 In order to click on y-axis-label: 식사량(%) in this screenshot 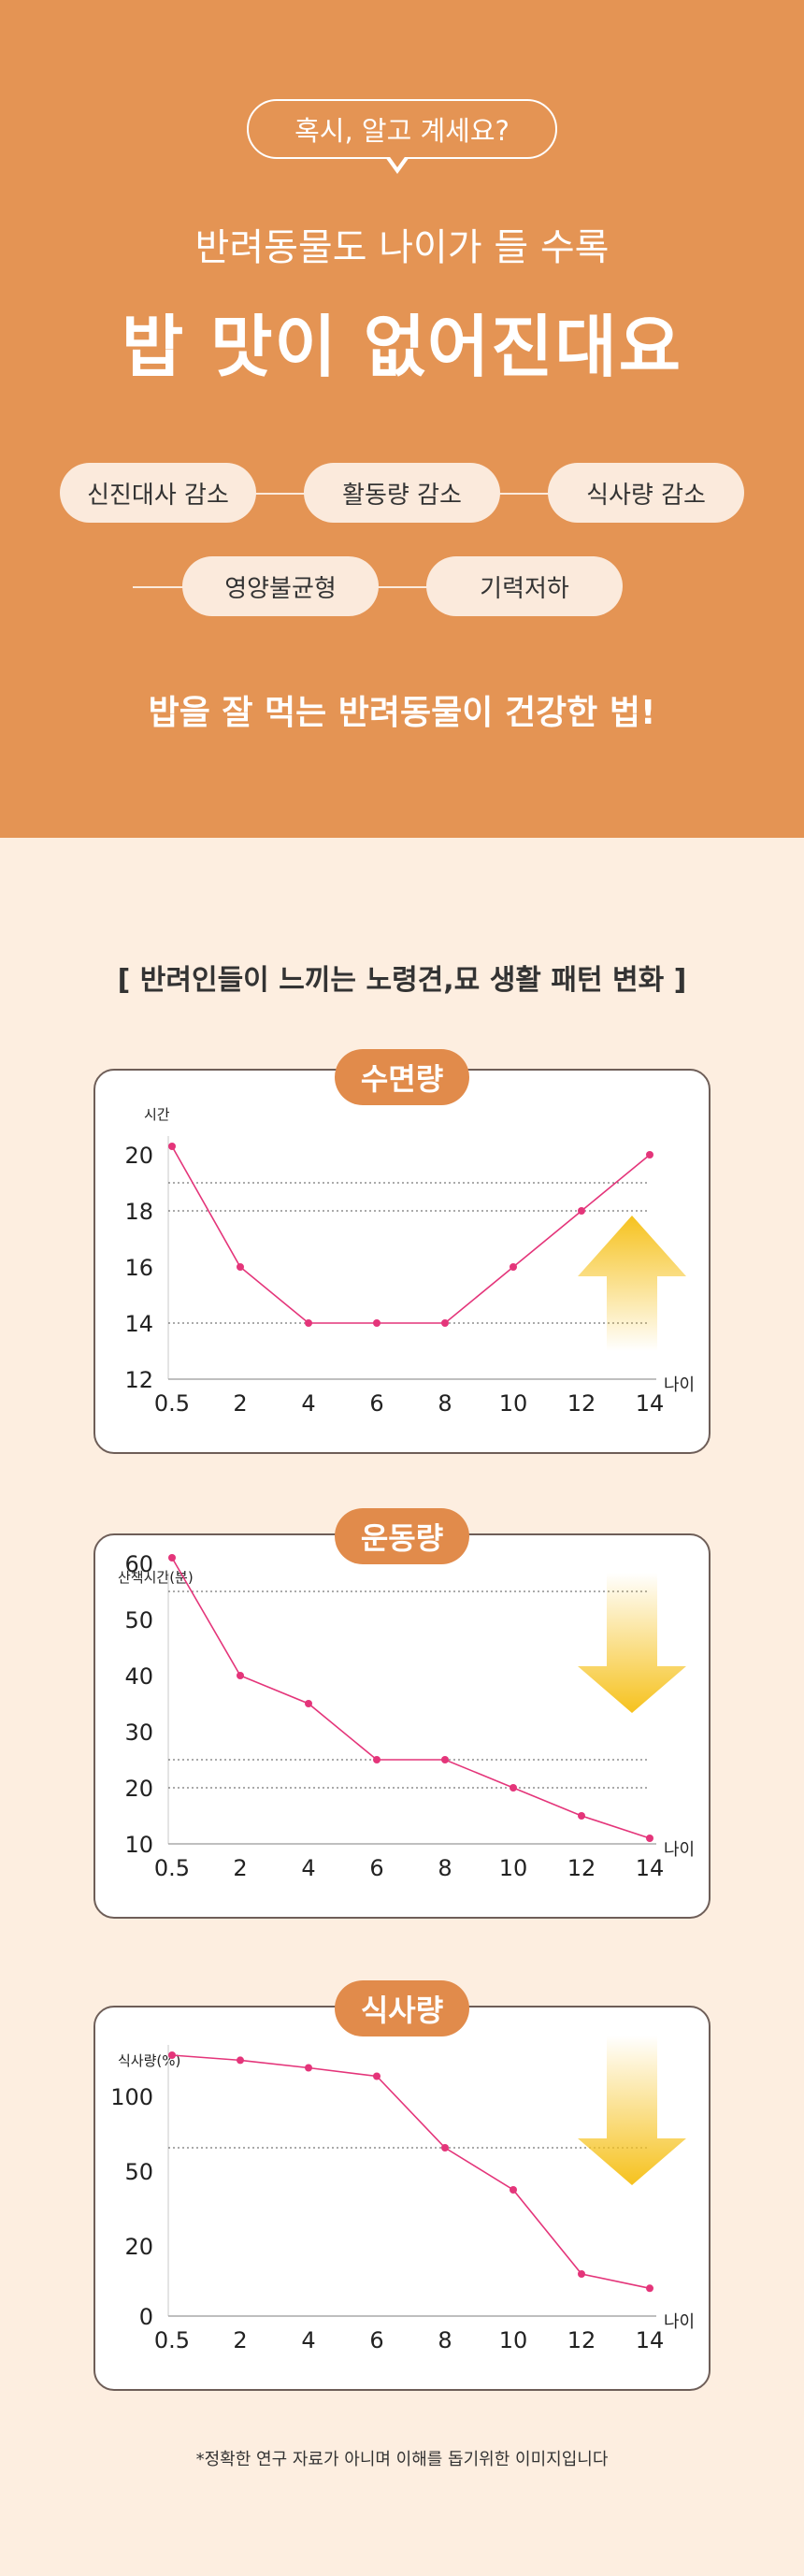, I will do `click(149, 2060)`.